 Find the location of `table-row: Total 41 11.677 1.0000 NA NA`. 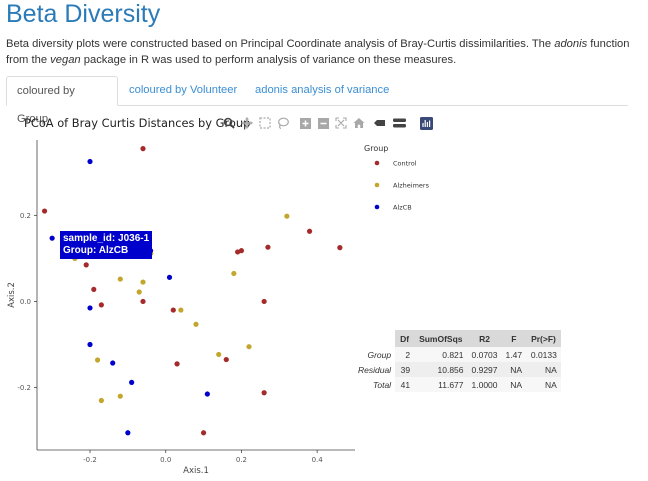

table-row: Total 41 11.677 1.0000 NA NA is located at coordinates (457, 384).